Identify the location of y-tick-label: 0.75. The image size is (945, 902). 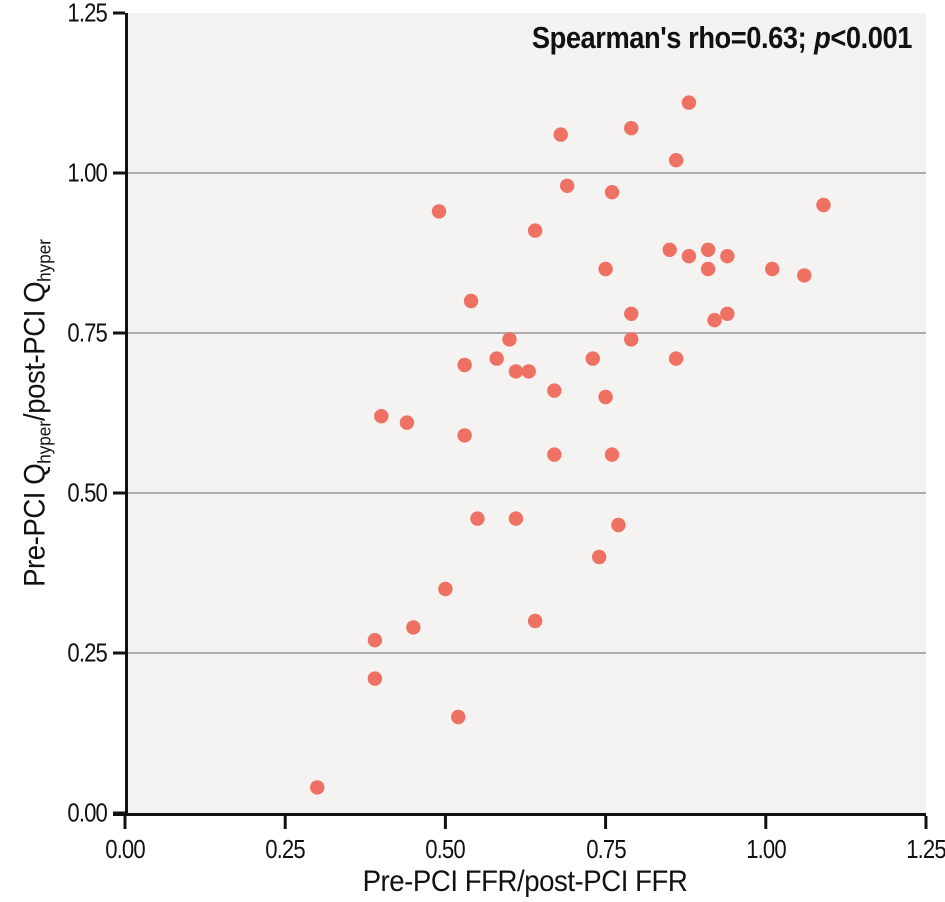
(87, 332).